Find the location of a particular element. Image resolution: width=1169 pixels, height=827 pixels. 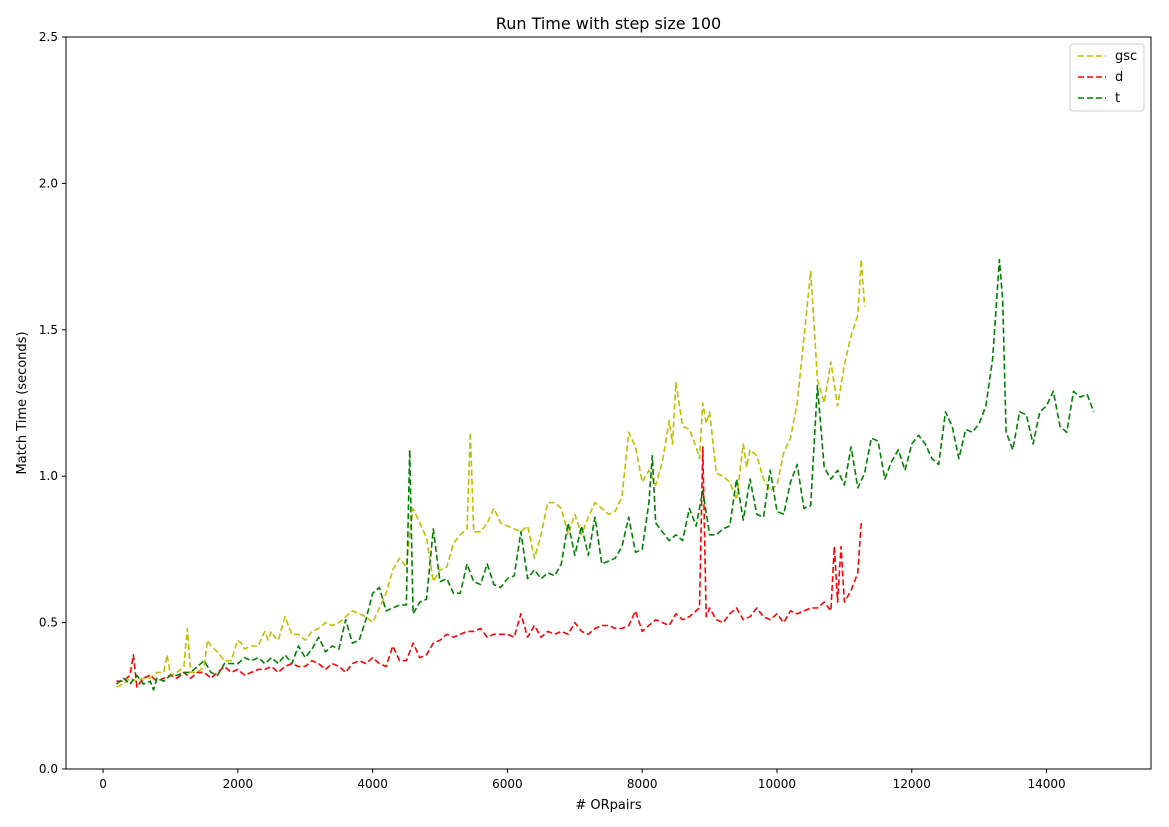

x-tick-label: 4000 is located at coordinates (372, 784).